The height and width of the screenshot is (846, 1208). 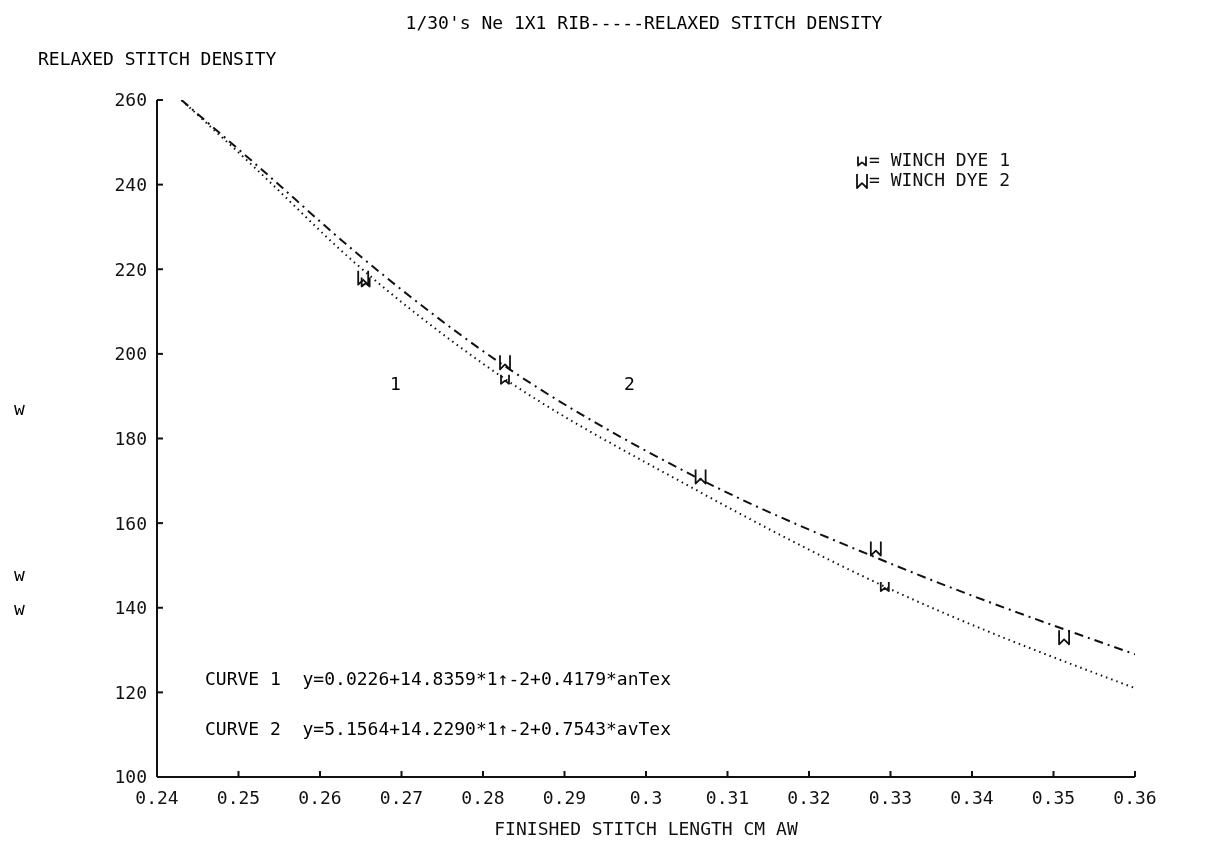 I want to click on y-tick-label: 240, so click(x=130, y=185).